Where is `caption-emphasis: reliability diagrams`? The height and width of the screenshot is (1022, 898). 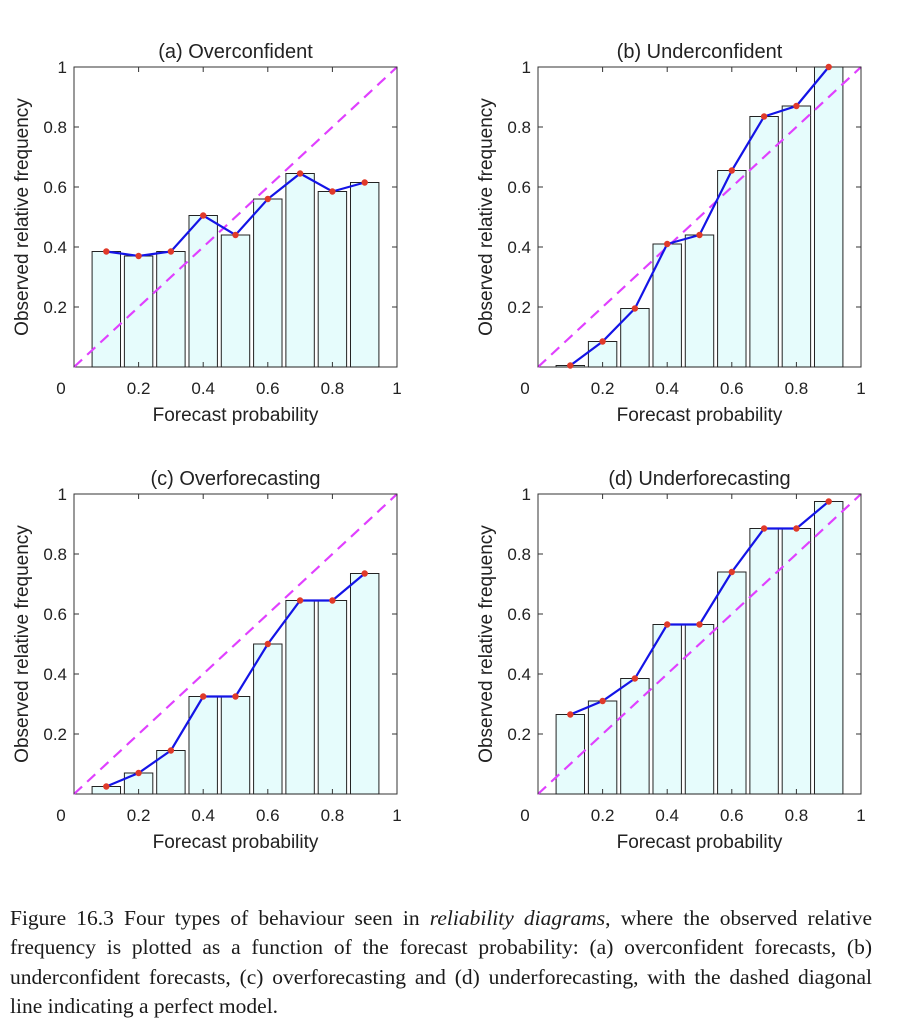 caption-emphasis: reliability diagrams is located at coordinates (517, 917).